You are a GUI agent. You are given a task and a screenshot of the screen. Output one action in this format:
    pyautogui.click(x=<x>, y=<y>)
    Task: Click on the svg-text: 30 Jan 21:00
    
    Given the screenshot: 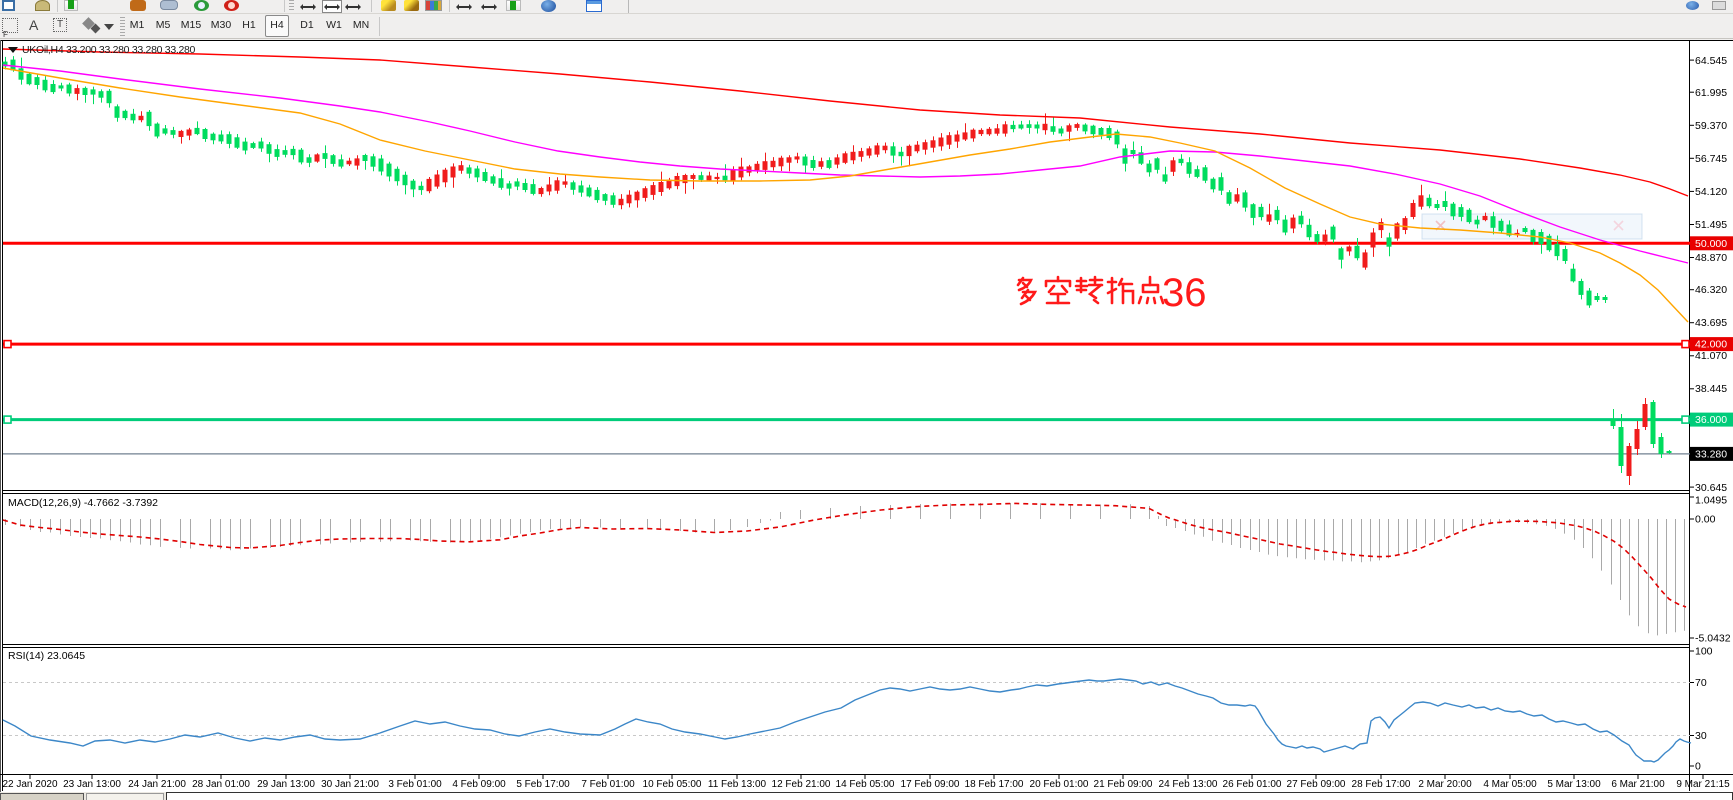 What is the action you would take?
    pyautogui.click(x=350, y=784)
    